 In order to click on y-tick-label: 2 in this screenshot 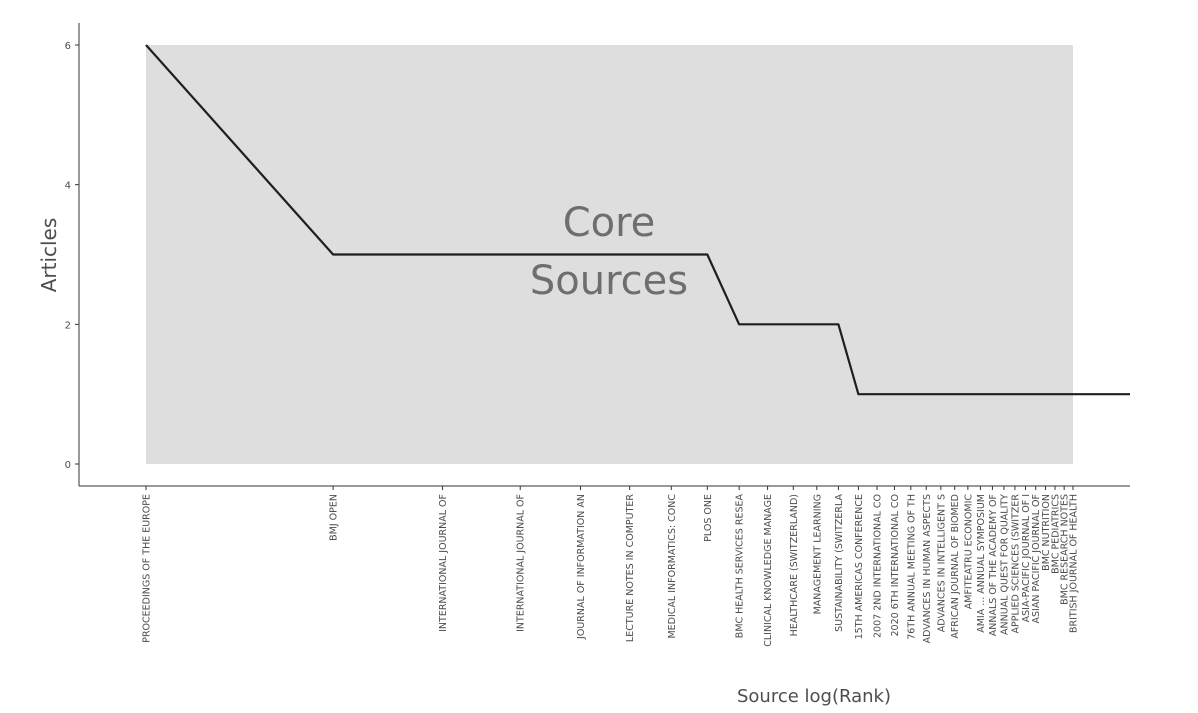, I will do `click(68, 325)`.